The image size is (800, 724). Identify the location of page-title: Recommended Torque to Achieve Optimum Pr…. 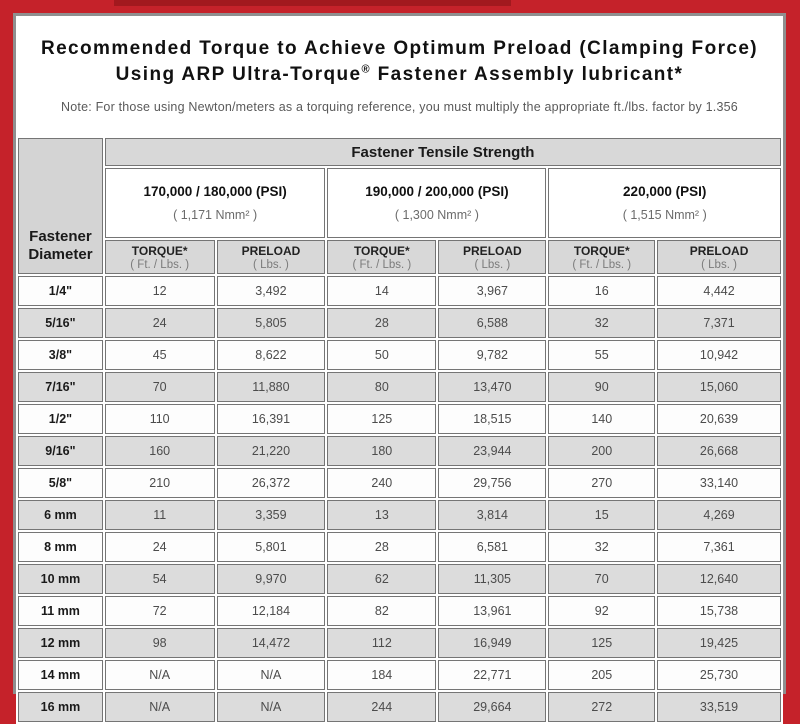
(399, 61).